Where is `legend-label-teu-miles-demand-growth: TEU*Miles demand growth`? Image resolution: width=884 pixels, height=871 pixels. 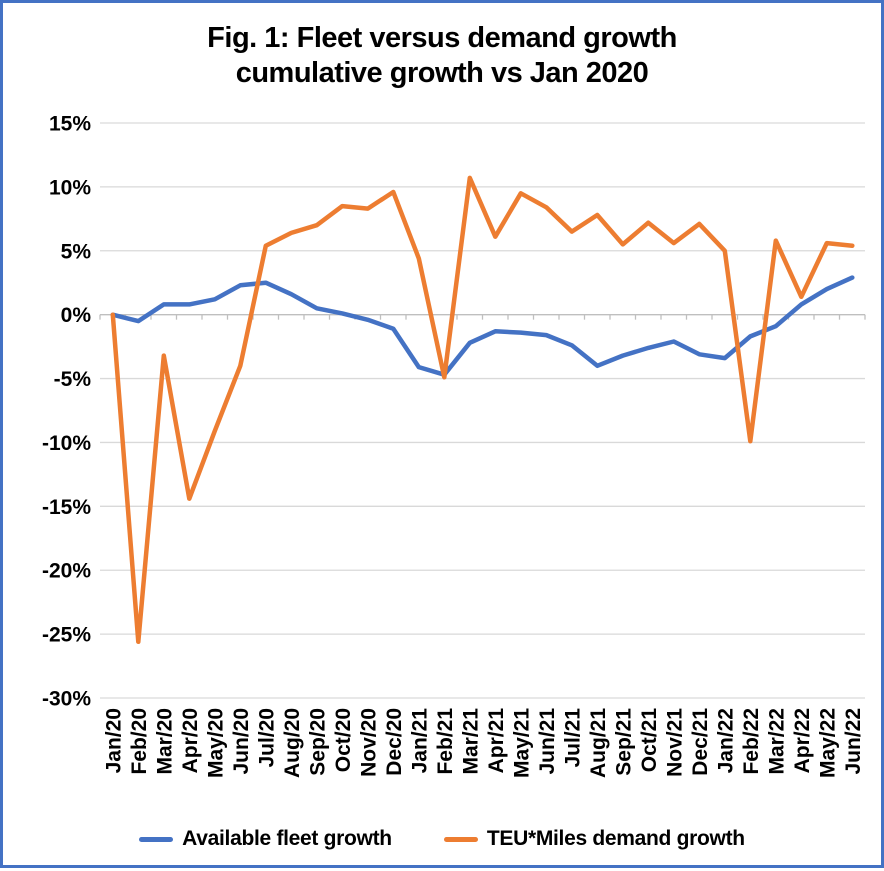 legend-label-teu-miles-demand-growth: TEU*Miles demand growth is located at coordinates (615, 838).